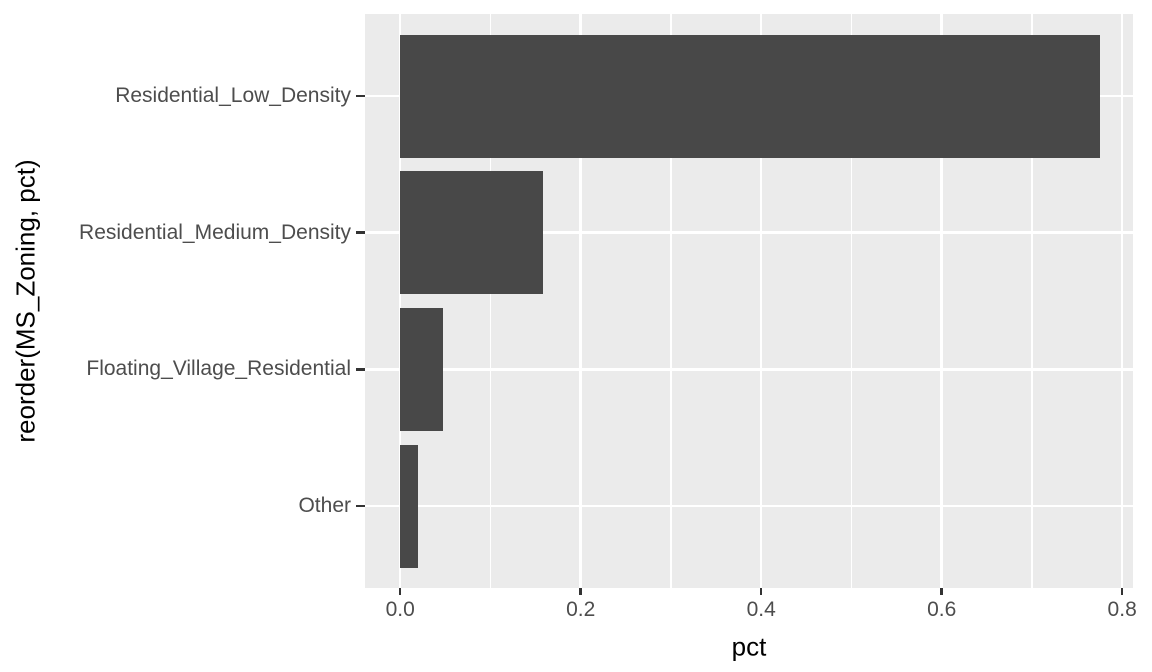 This screenshot has height=672, width=1152. I want to click on y-tick-label: Residential_Medium_Density, so click(215, 232).